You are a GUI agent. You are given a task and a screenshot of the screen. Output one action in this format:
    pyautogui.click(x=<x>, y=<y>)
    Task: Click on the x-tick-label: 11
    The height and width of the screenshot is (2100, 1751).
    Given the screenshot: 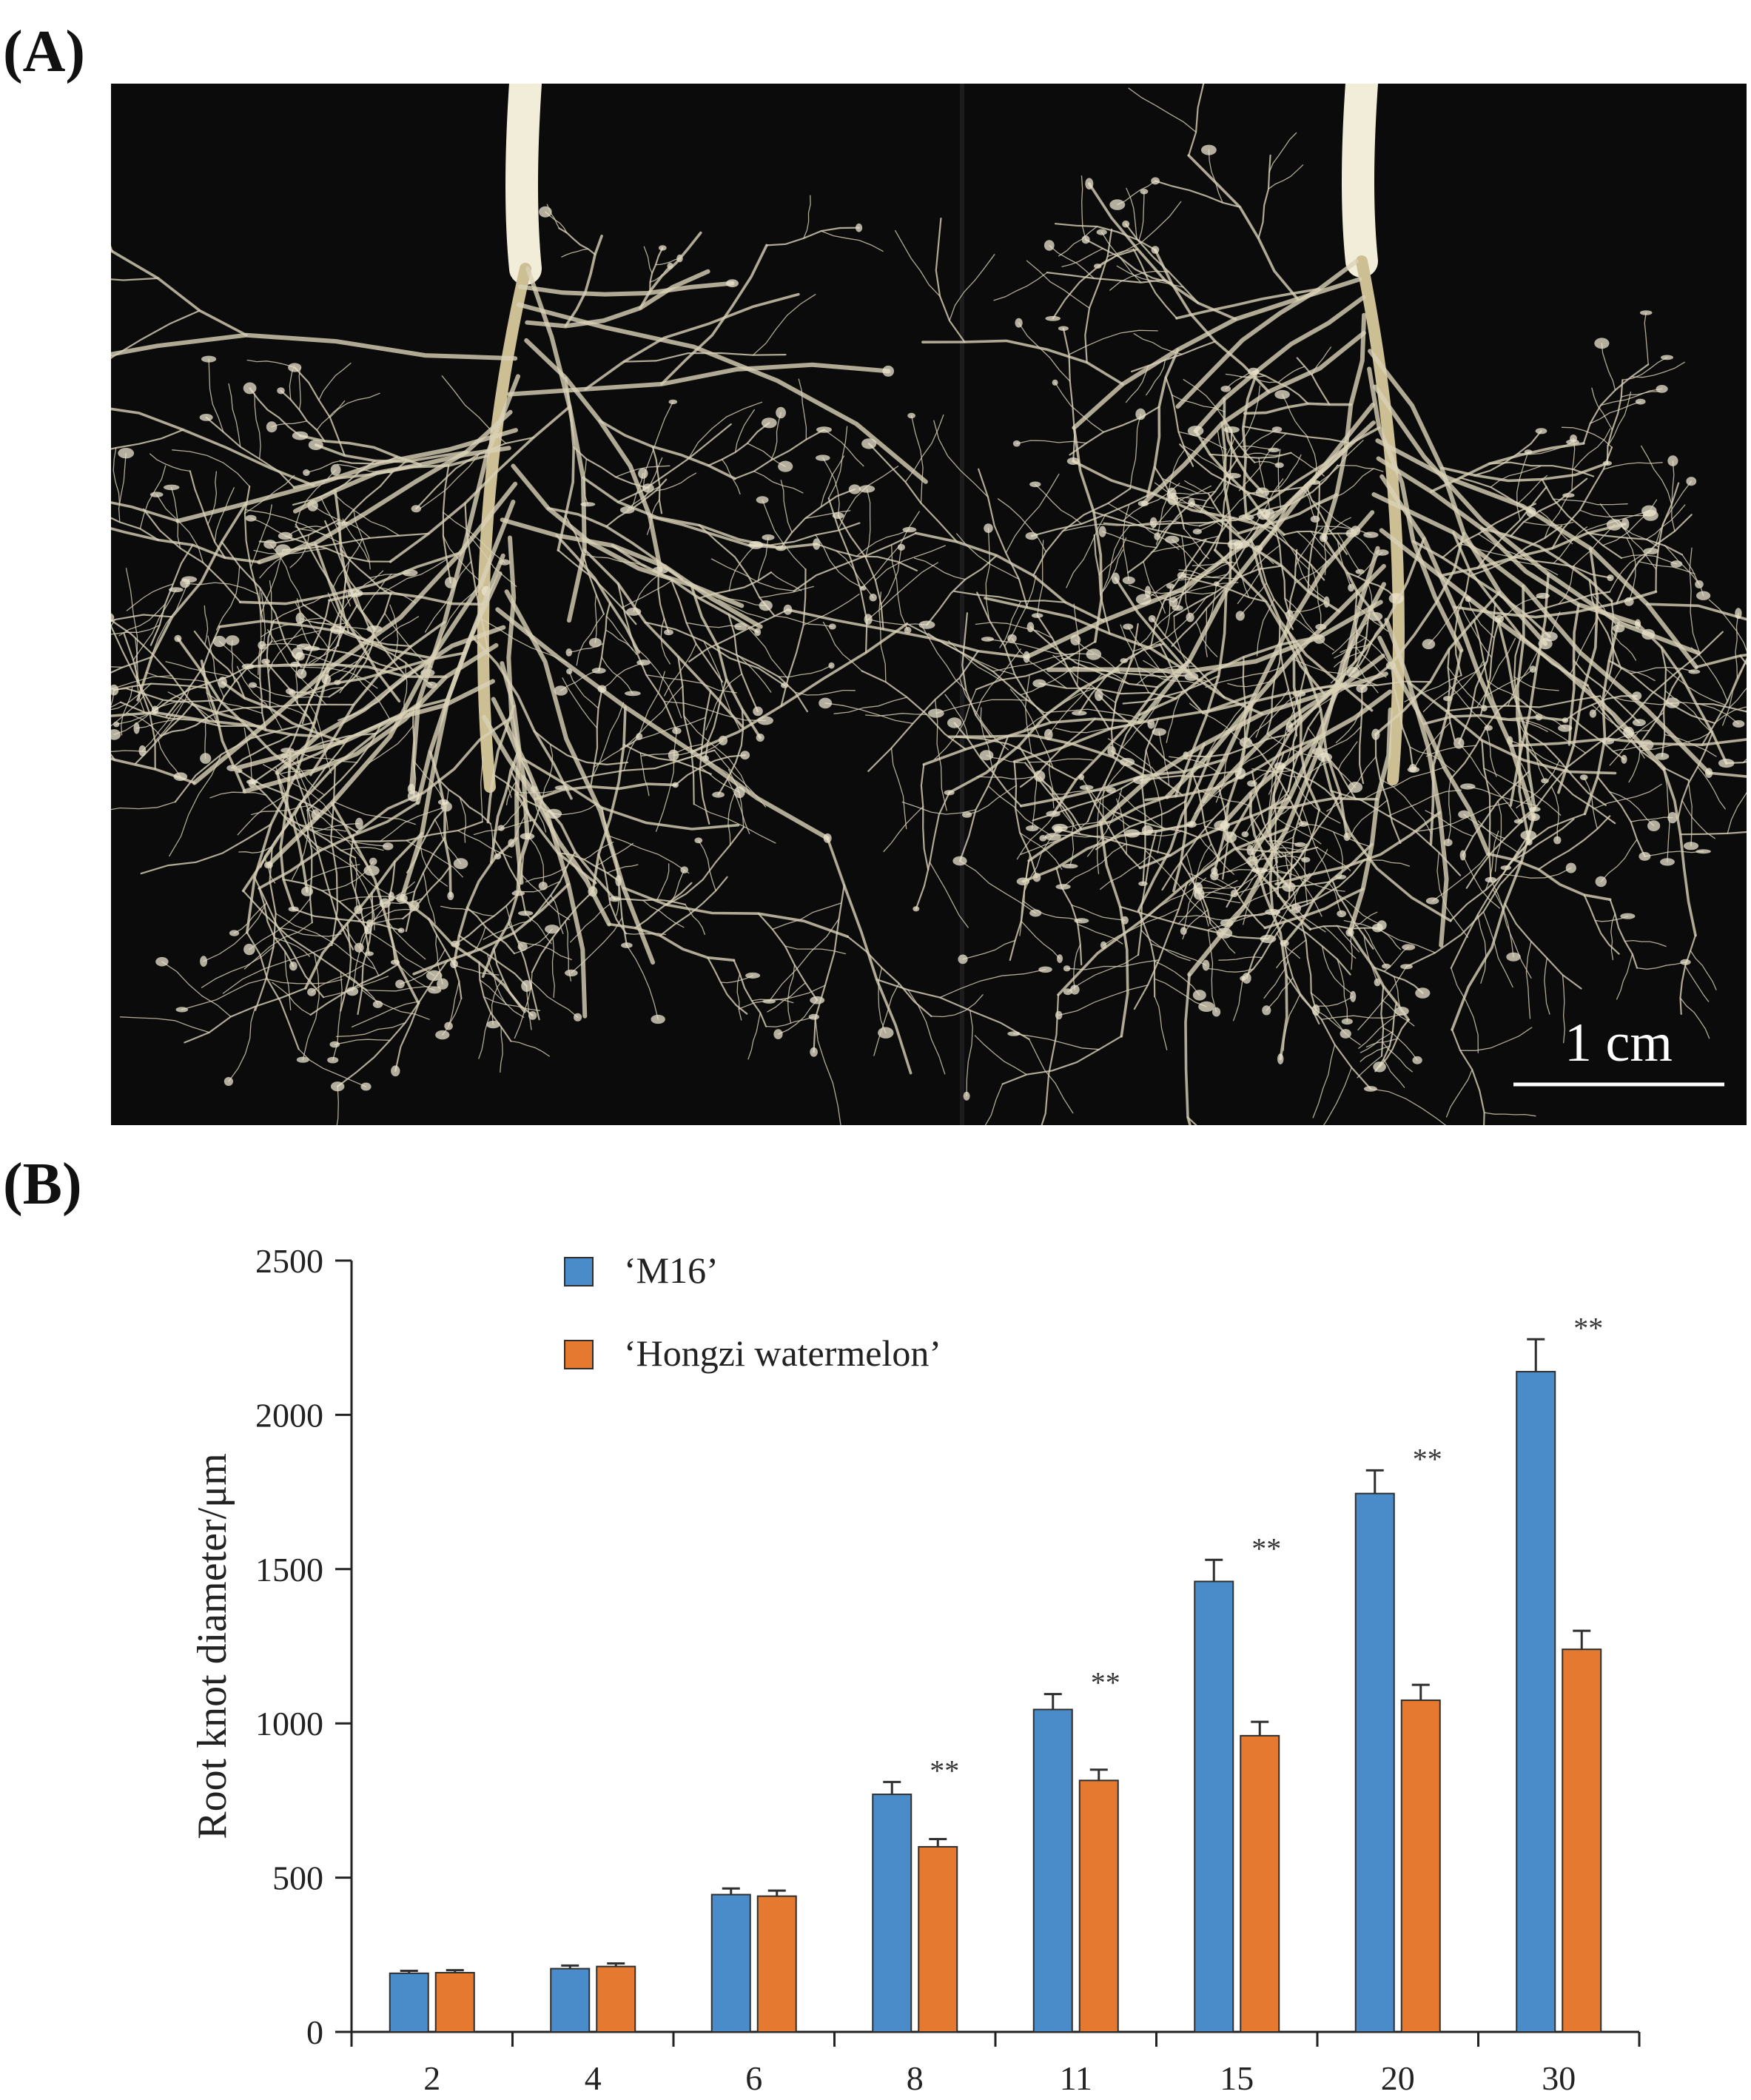 What is the action you would take?
    pyautogui.click(x=1076, y=2078)
    